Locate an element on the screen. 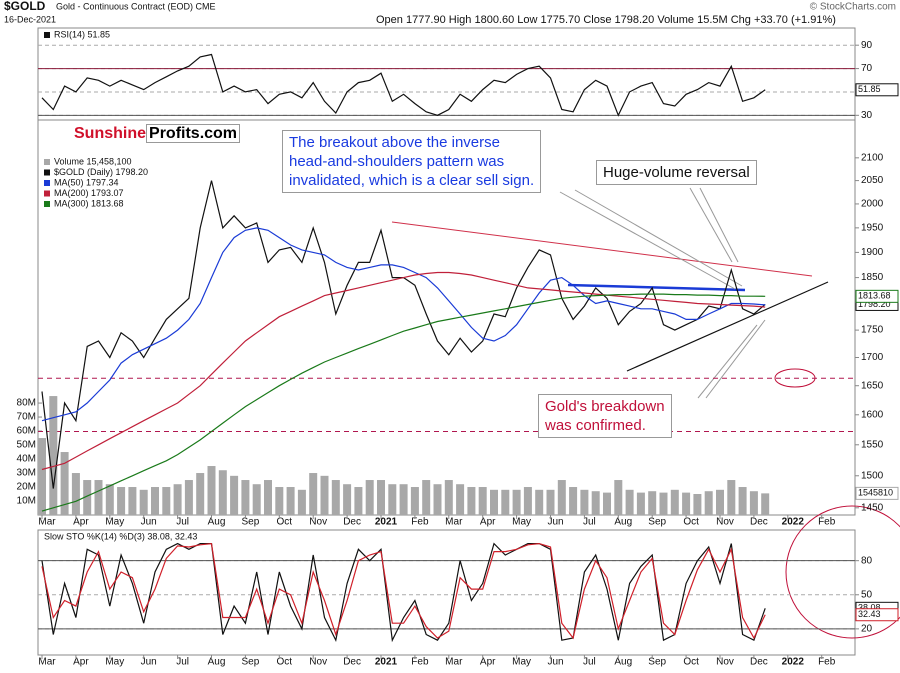 The width and height of the screenshot is (900, 673). y-tick-label: 2100 is located at coordinates (872, 157).